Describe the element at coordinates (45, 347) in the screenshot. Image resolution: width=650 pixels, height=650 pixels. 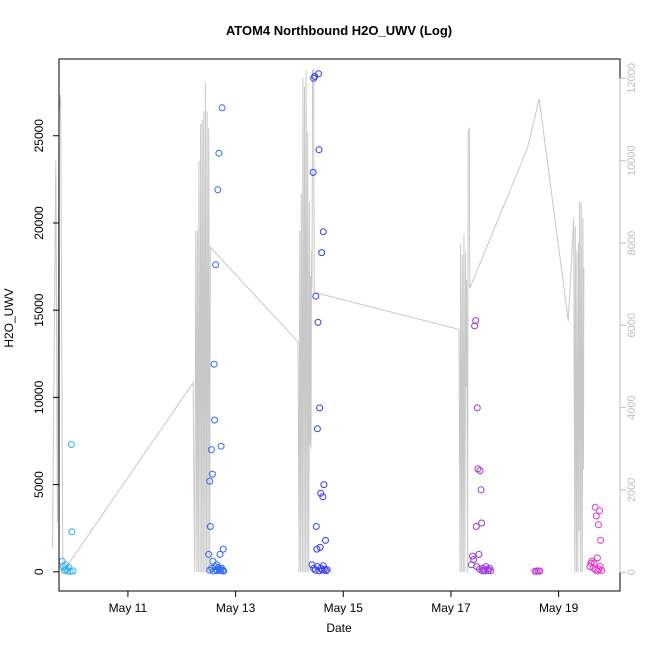
I see `y-axis-left: 0 5000 10000 15000 20000 25000` at that location.